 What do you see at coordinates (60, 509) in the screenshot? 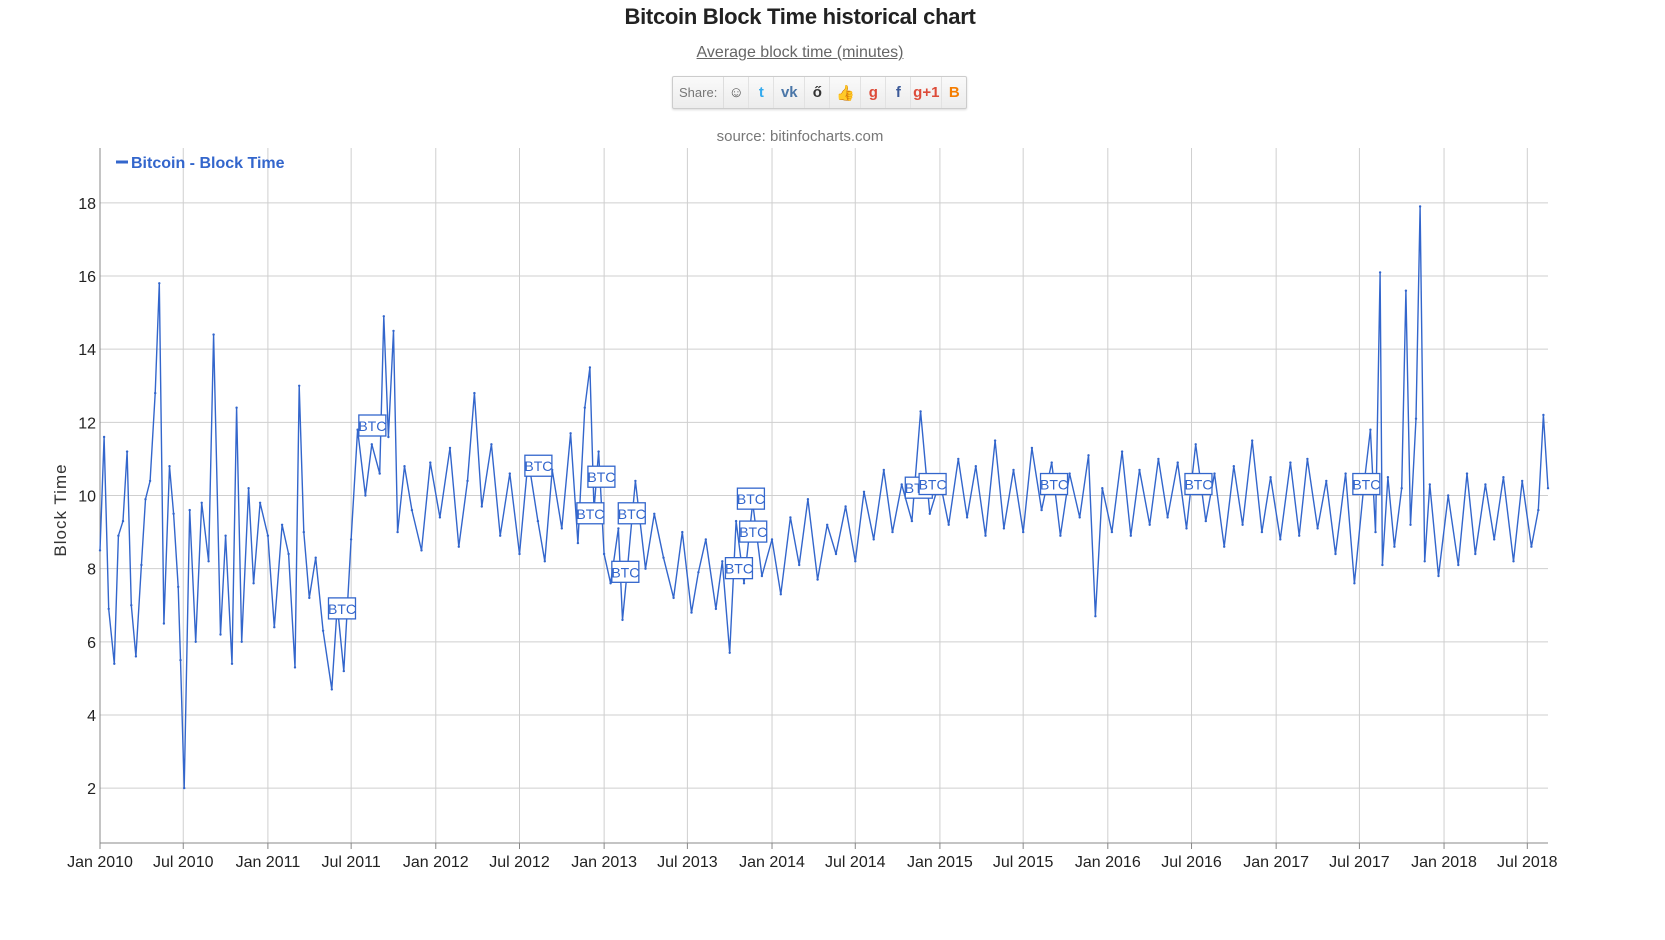
I see `y-axis-label: Block Time` at bounding box center [60, 509].